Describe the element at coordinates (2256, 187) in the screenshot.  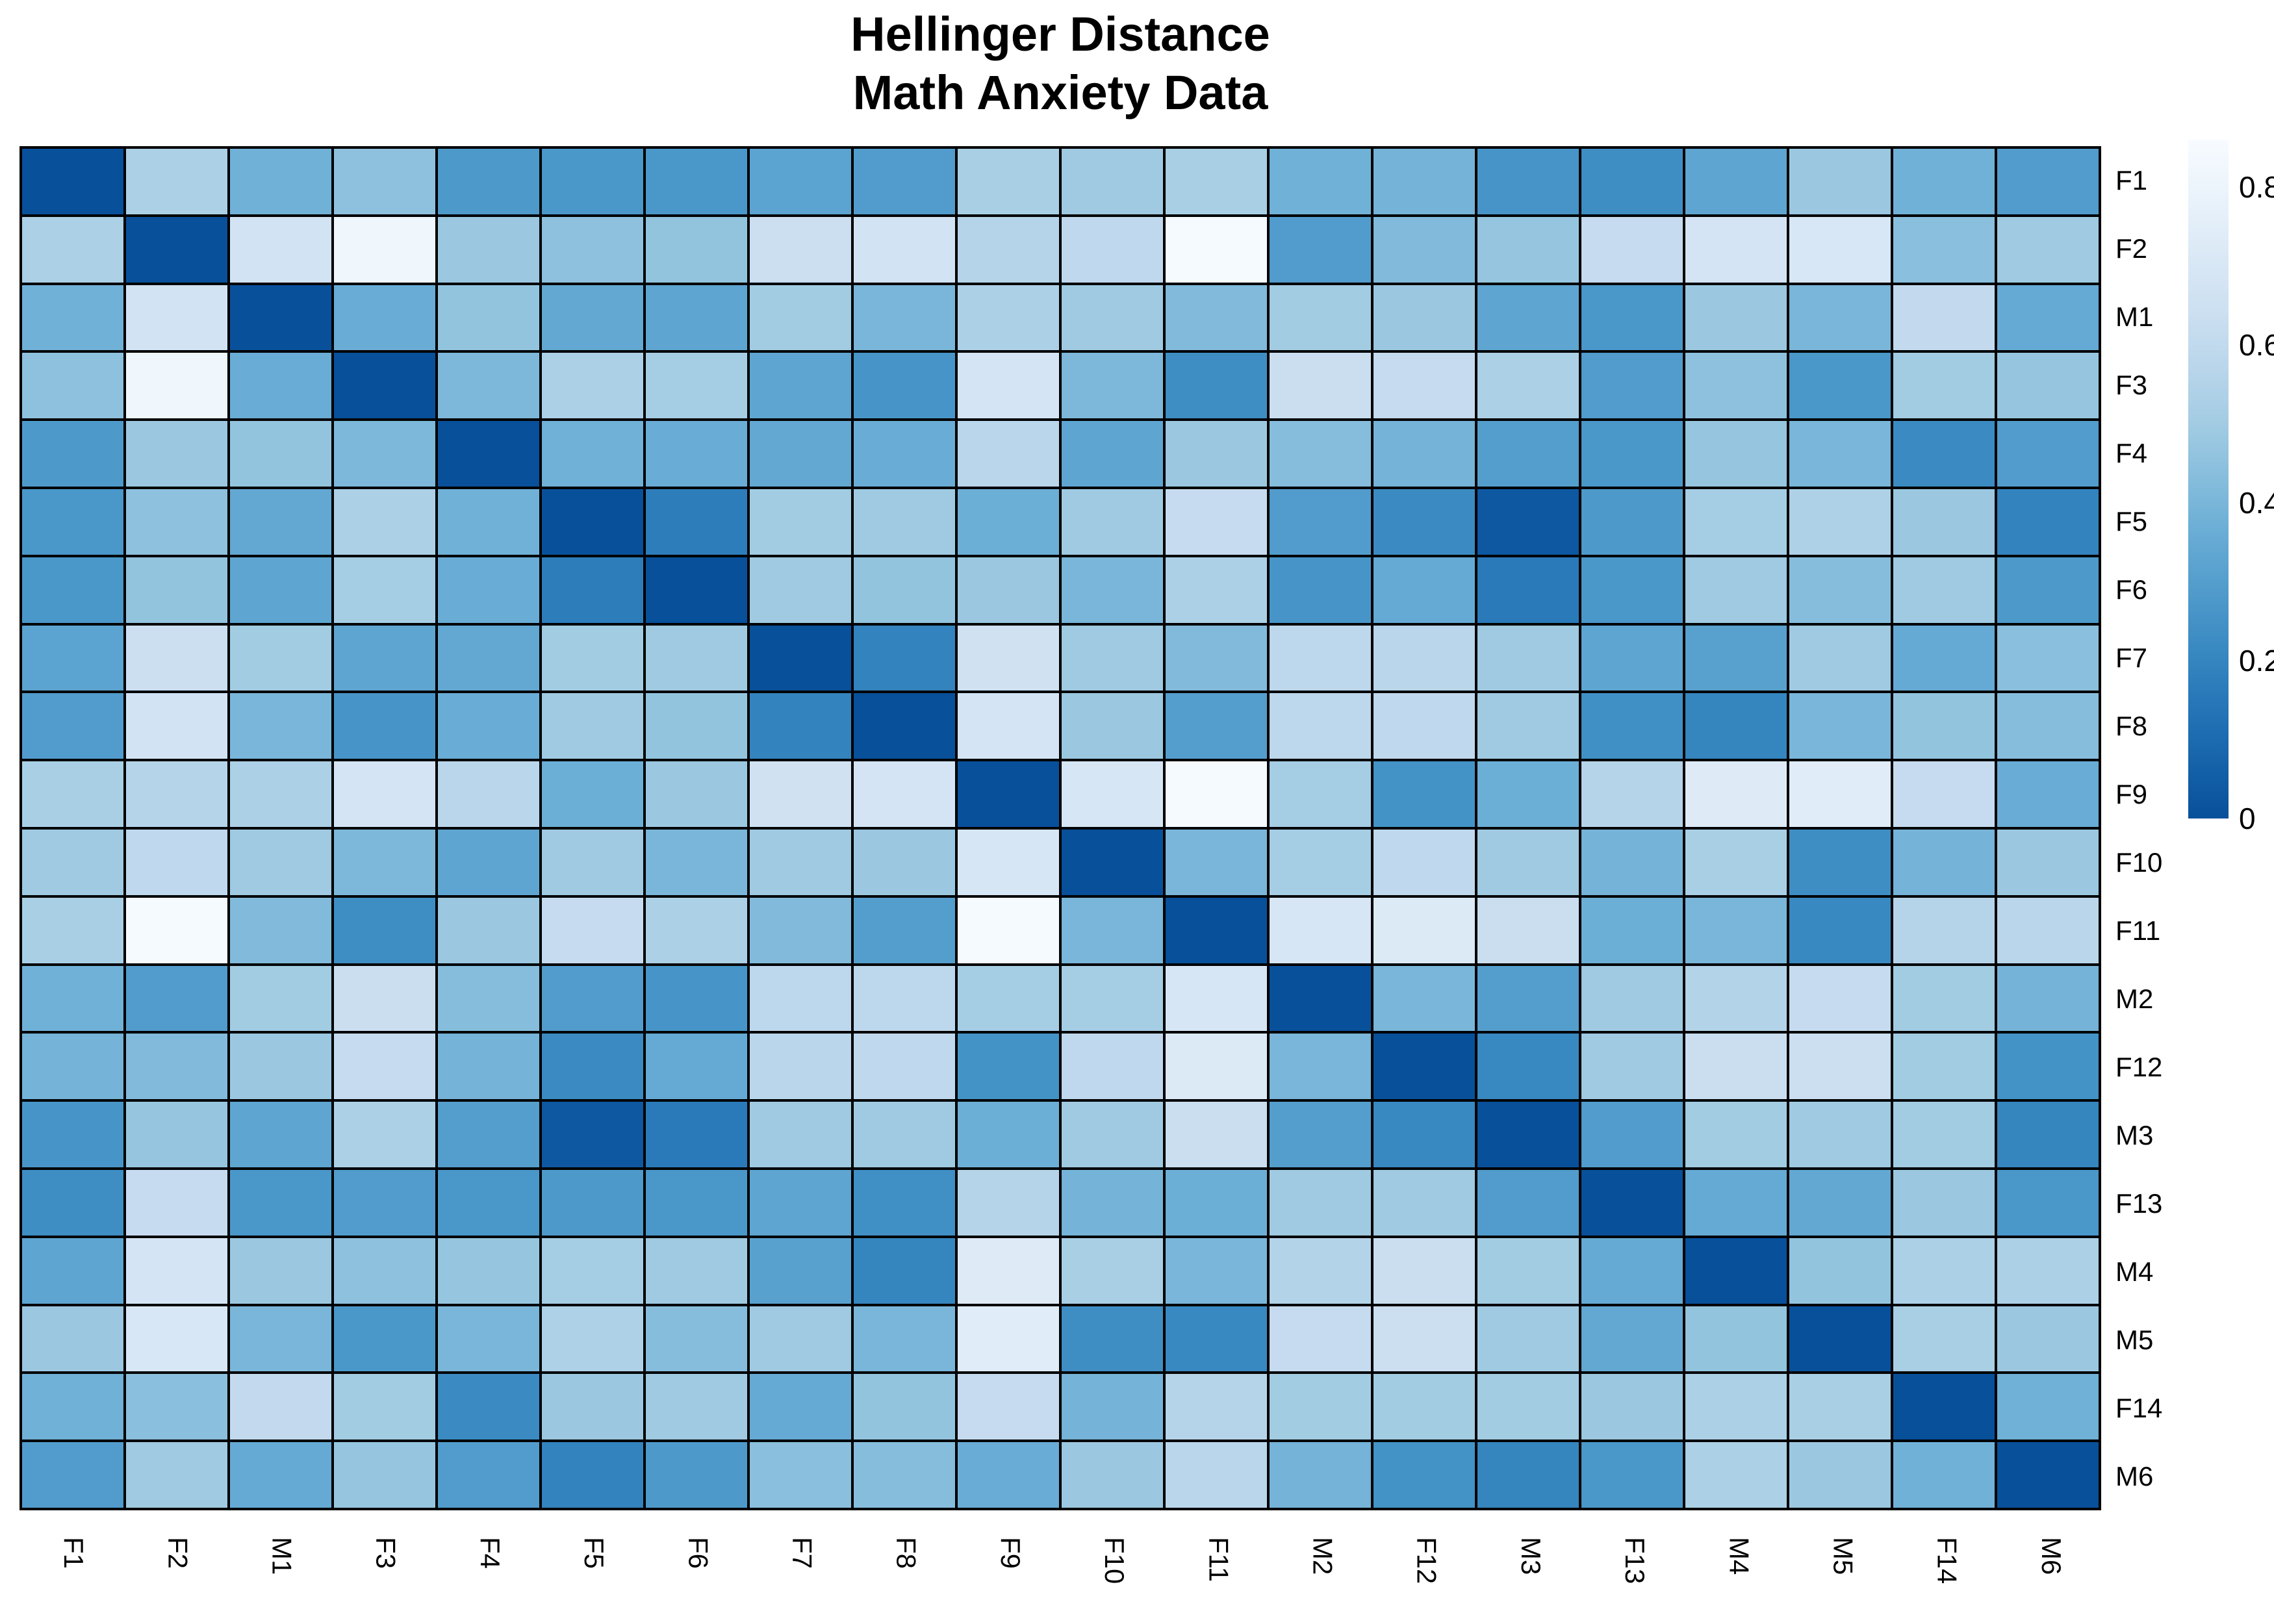
I see `colorbar-tick-label-0.8: 0.8` at that location.